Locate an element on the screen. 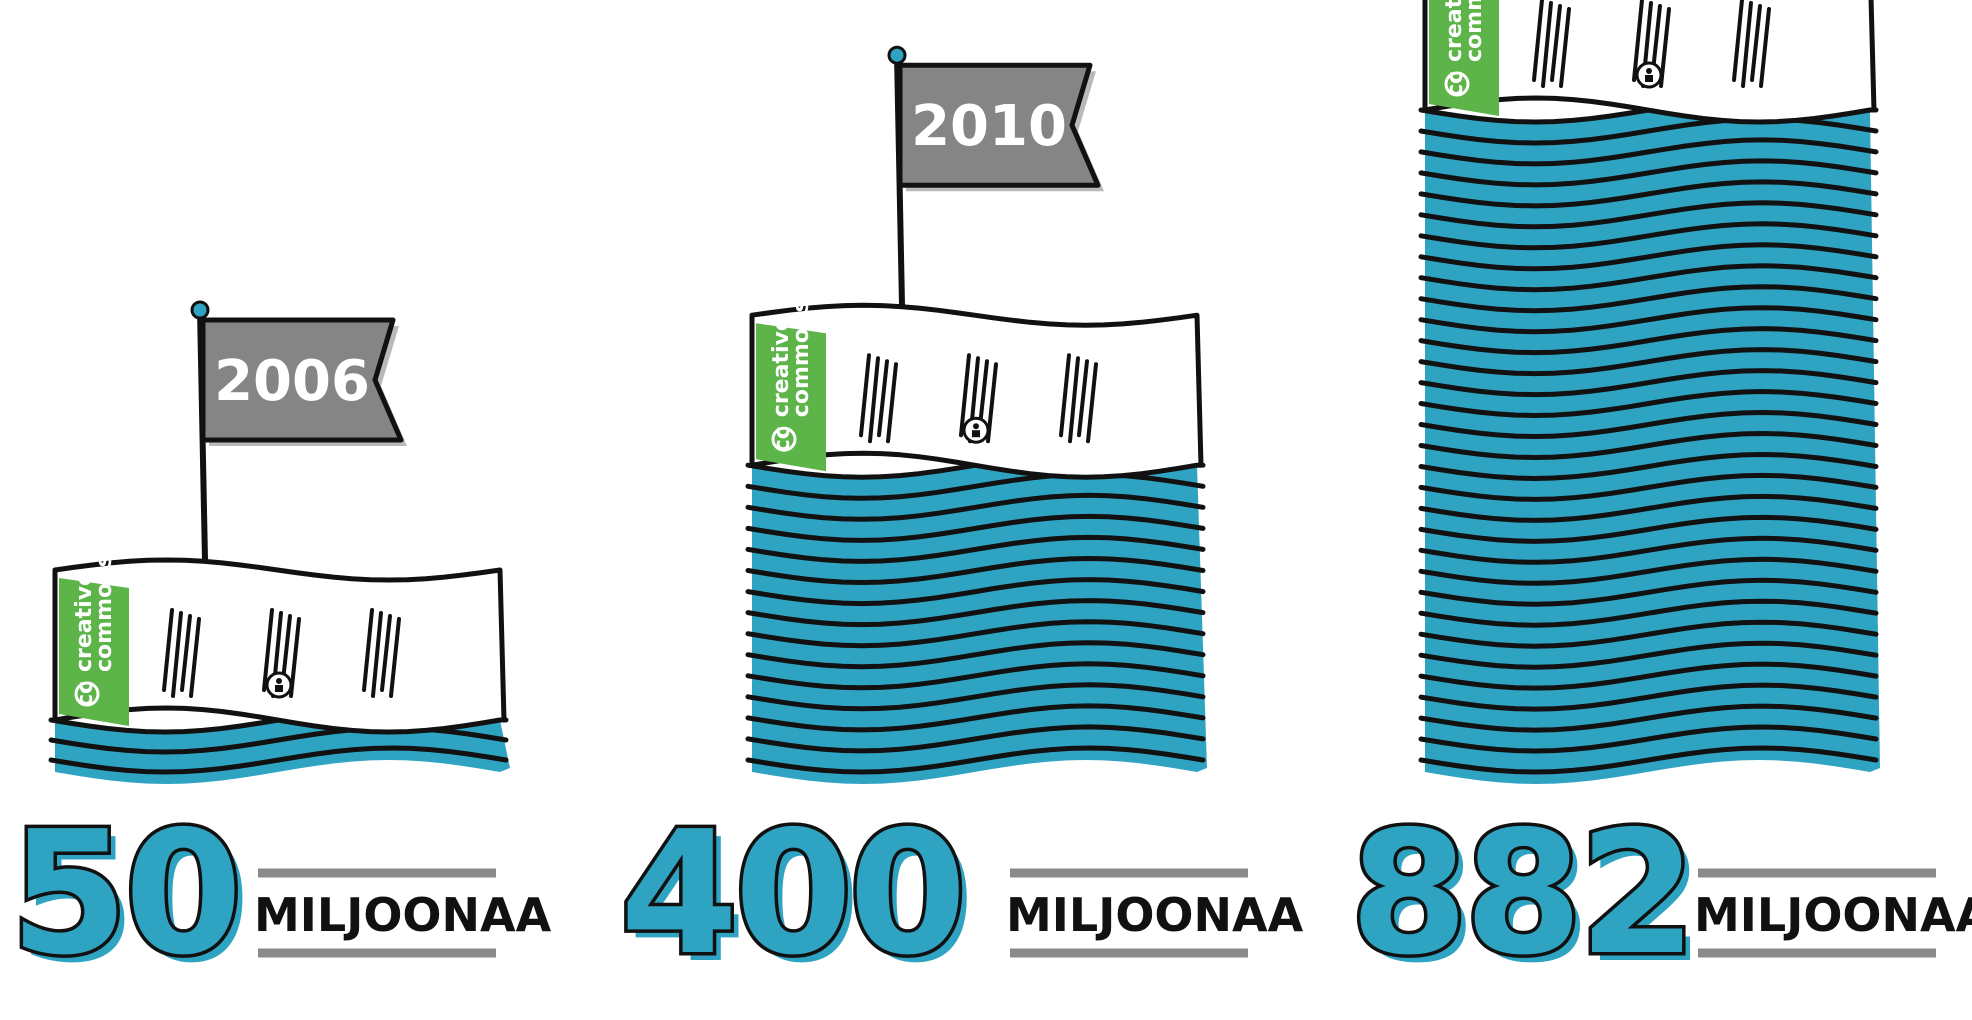  flag-year-label: 2010 is located at coordinates (989, 126).